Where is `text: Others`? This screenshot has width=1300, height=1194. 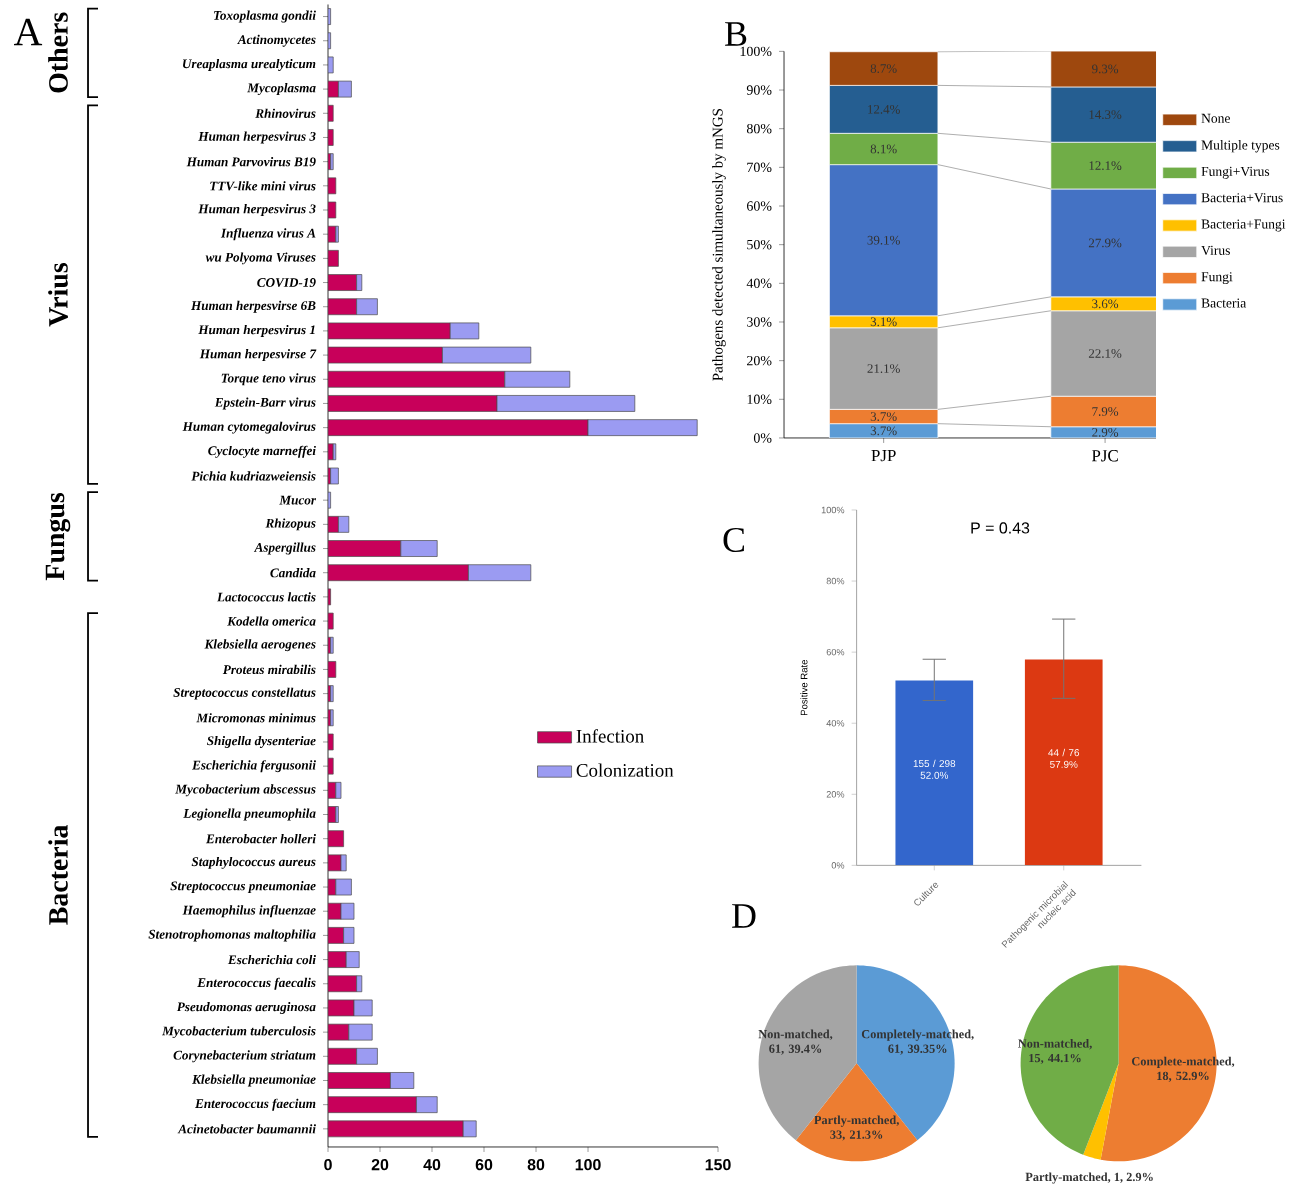 text: Others is located at coordinates (58, 52).